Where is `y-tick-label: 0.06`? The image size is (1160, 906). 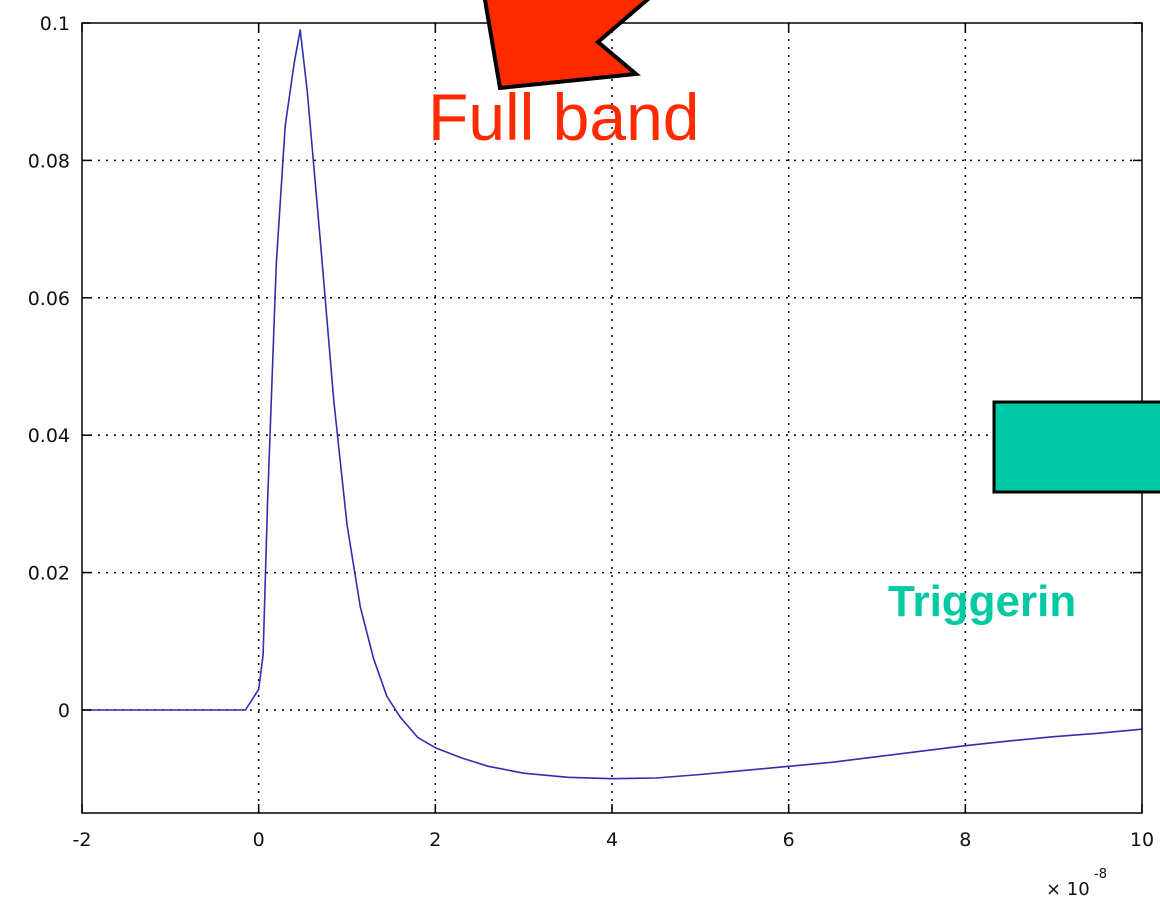
y-tick-label: 0.06 is located at coordinates (49, 299).